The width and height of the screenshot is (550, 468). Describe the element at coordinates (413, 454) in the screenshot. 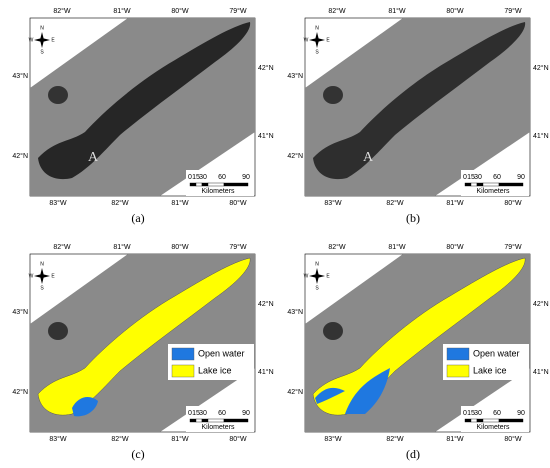

I see `panel-caption: (d)` at that location.